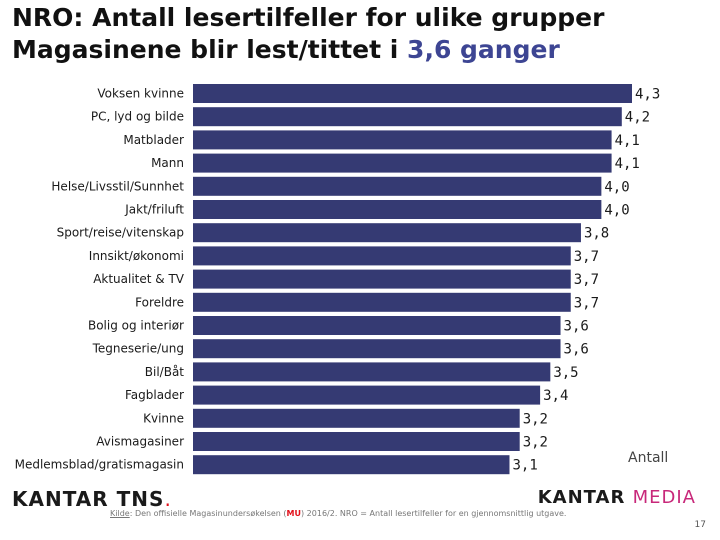 This screenshot has width=720, height=540. I want to click on value-label-pc-lyd-og-bilde: 4,2, so click(637, 118).